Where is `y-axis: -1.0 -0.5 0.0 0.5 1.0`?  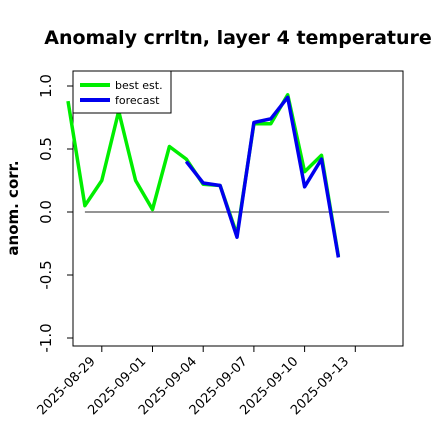
y-axis: -1.0 -0.5 0.0 0.5 1.0 is located at coordinates (55, 213).